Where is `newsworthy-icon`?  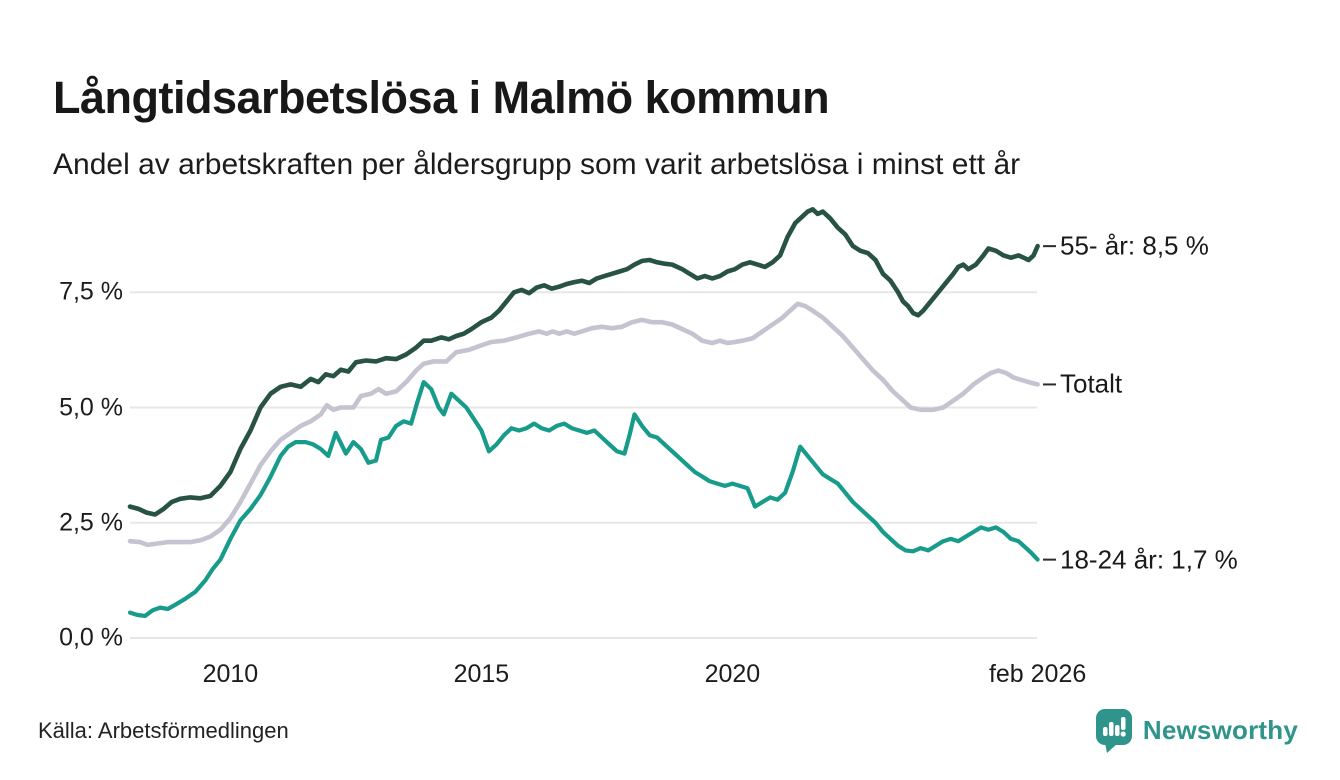
newsworthy-icon is located at coordinates (1113, 731).